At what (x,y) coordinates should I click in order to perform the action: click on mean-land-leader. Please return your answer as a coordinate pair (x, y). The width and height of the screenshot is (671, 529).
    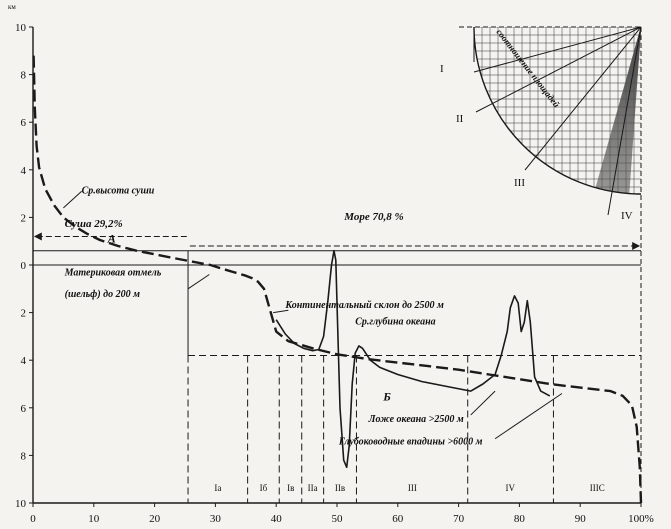
    Looking at the image, I should click on (72, 199).